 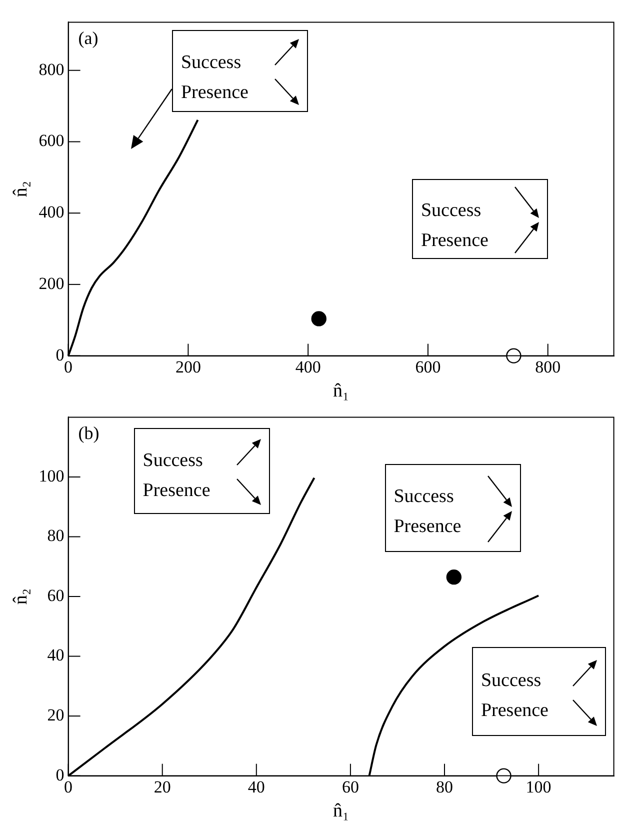 I want to click on x-tick-label: 600, so click(x=428, y=366).